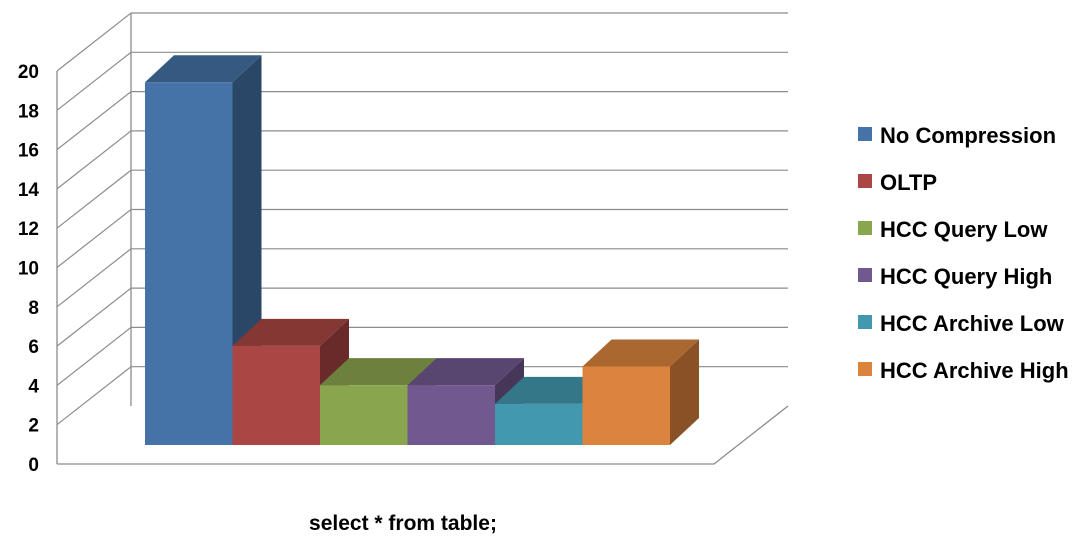 The image size is (1078, 536). Describe the element at coordinates (28, 229) in the screenshot. I see `y-tick-label: 12` at that location.